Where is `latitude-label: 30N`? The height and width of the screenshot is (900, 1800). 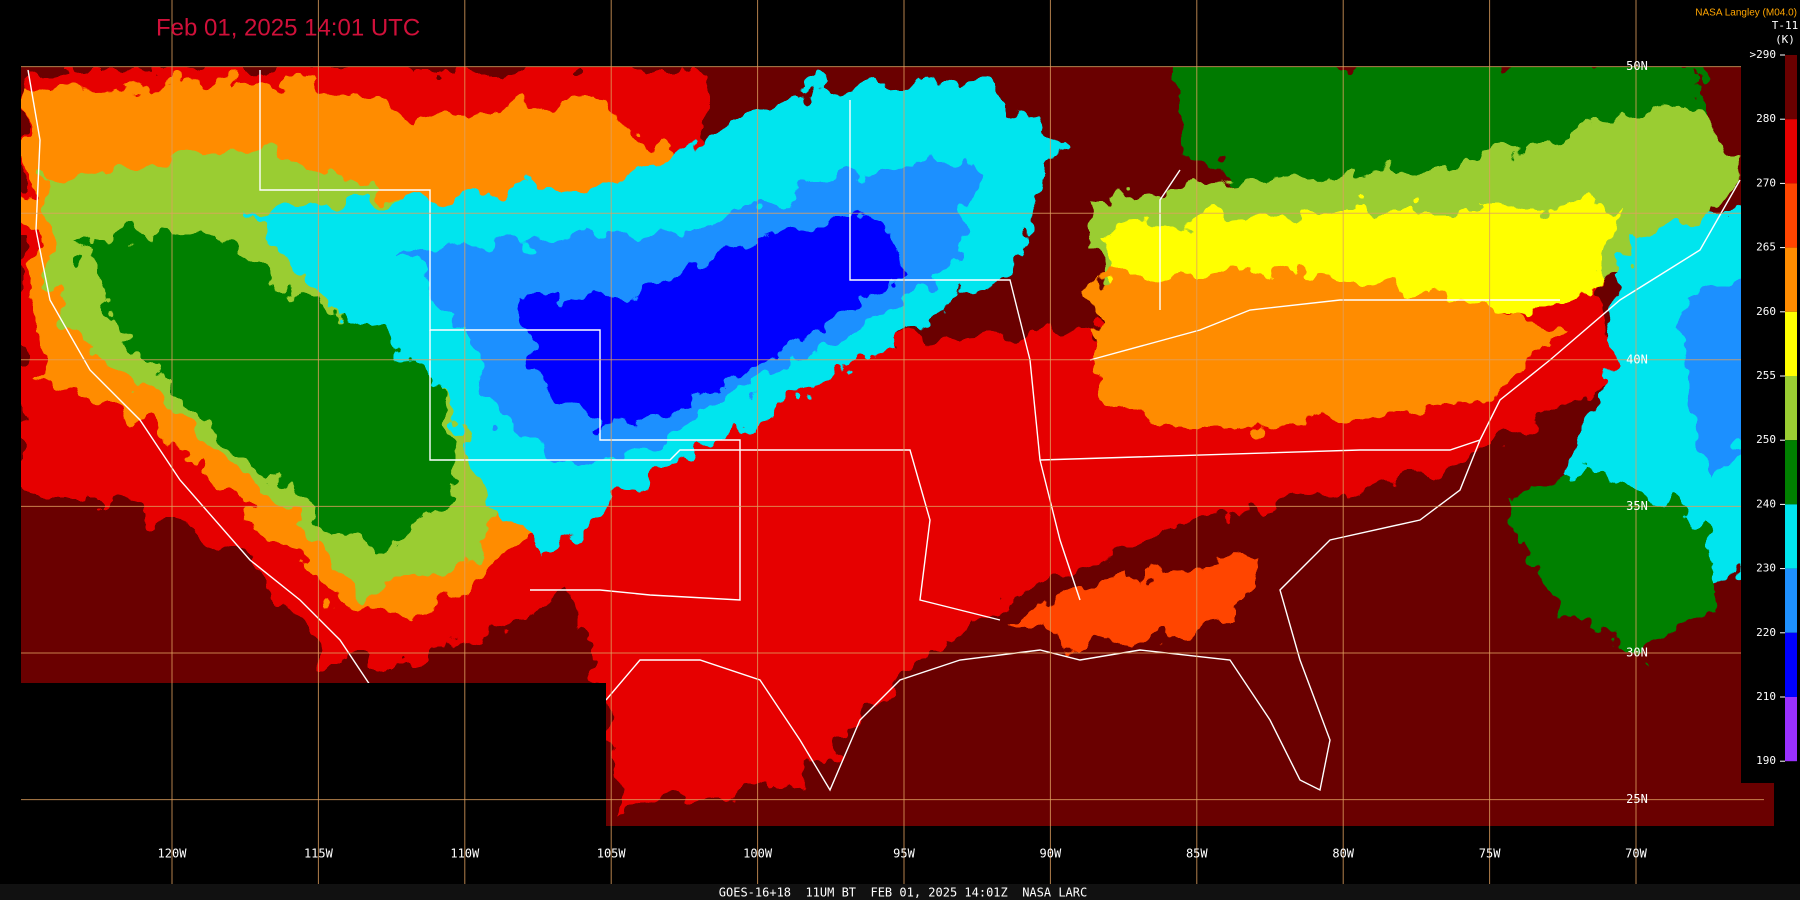
latitude-label: 30N is located at coordinates (1637, 653).